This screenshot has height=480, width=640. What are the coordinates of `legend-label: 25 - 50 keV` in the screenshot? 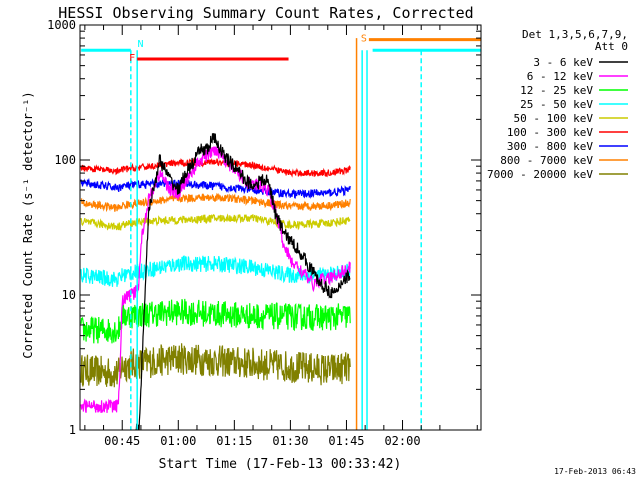 It's located at (556, 104).